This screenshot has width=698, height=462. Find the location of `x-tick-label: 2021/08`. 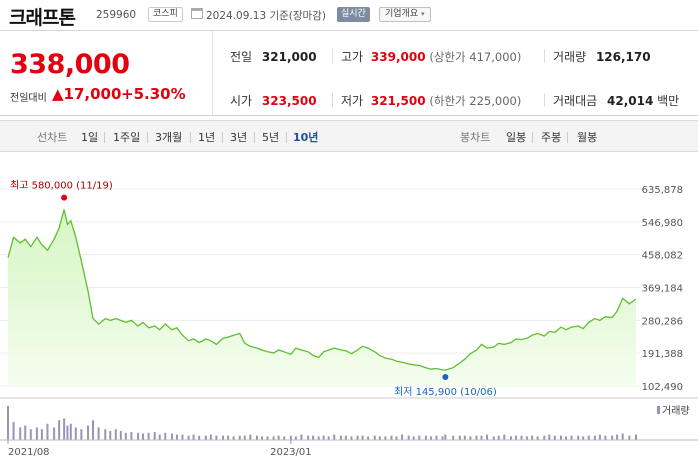

x-tick-label: 2021/08 is located at coordinates (29, 452).